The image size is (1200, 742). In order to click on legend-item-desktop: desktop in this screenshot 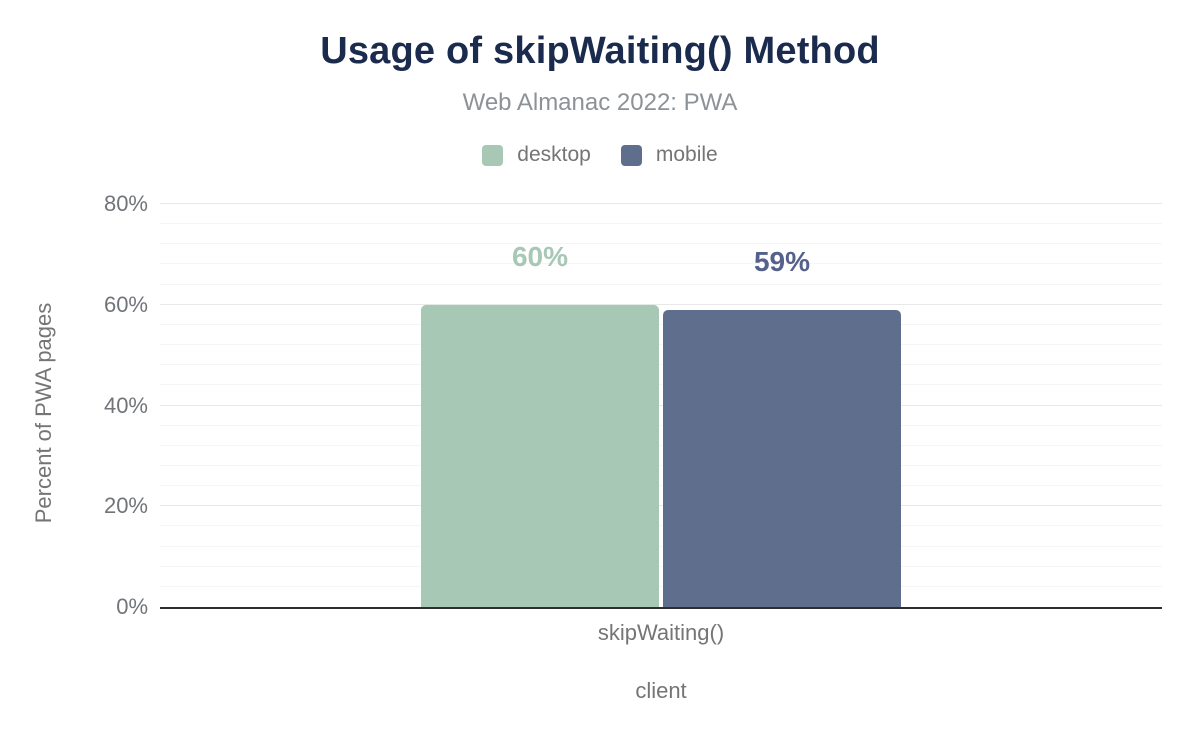, I will do `click(536, 155)`.